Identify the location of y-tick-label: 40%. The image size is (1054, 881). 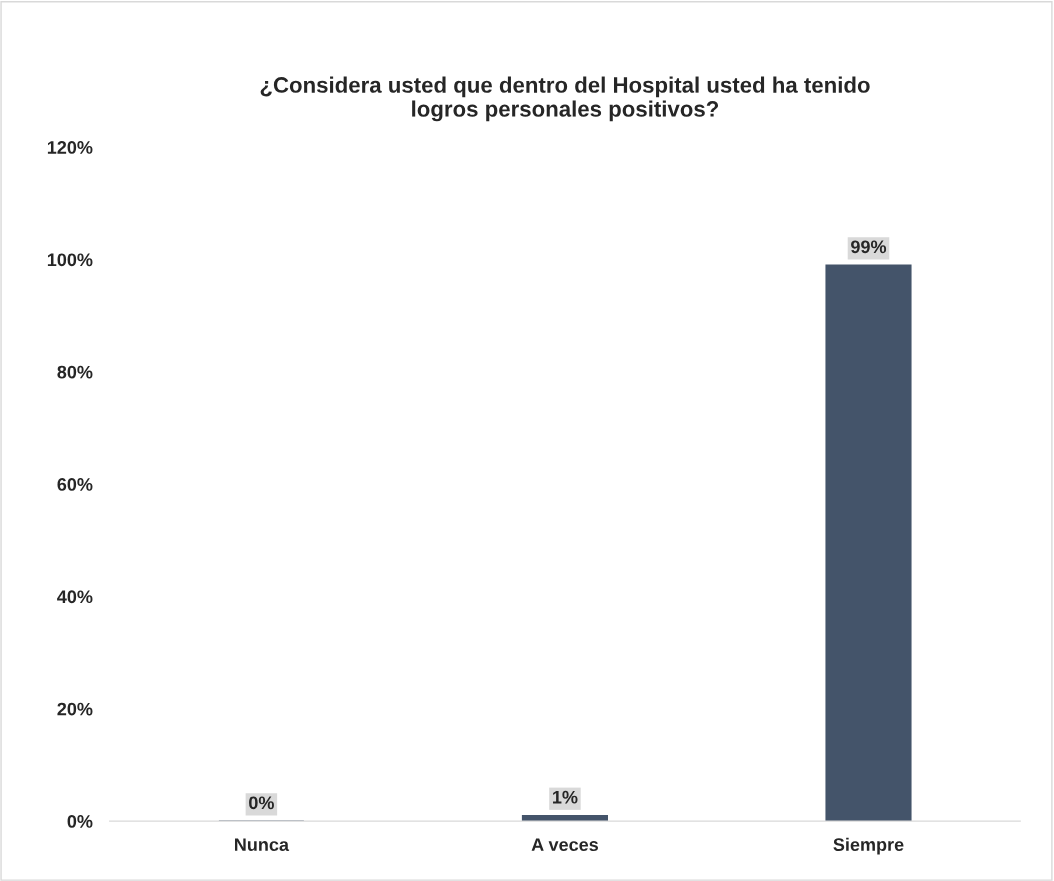
(75, 597).